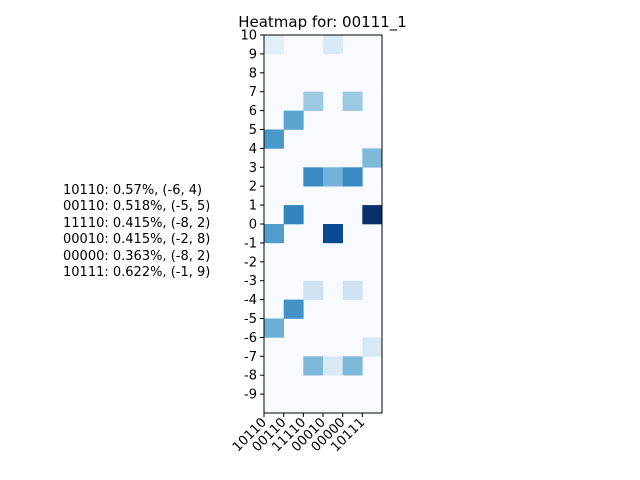 Image resolution: width=640 pixels, height=480 pixels. What do you see at coordinates (250, 338) in the screenshot?
I see `y-tick-label: -6` at bounding box center [250, 338].